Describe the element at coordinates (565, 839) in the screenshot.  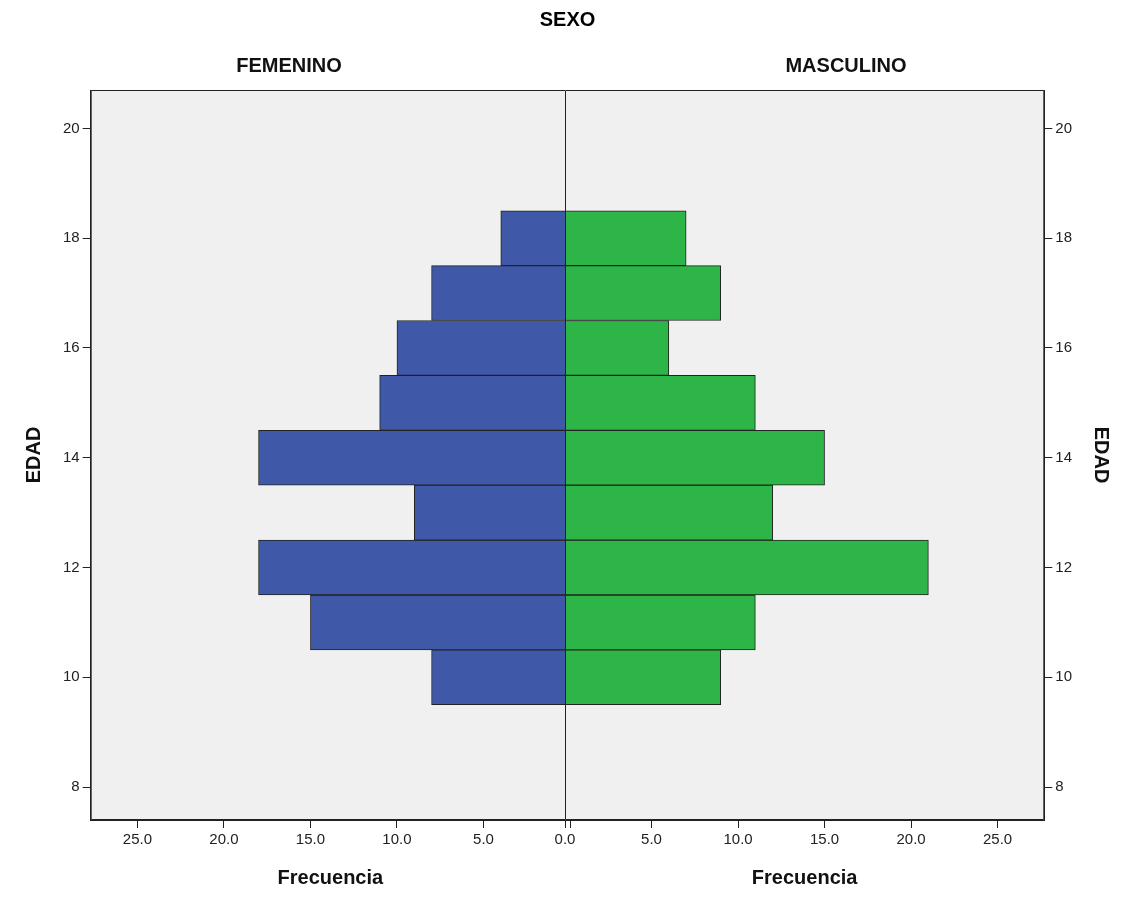
I see `x-tick-label: 0.0` at that location.